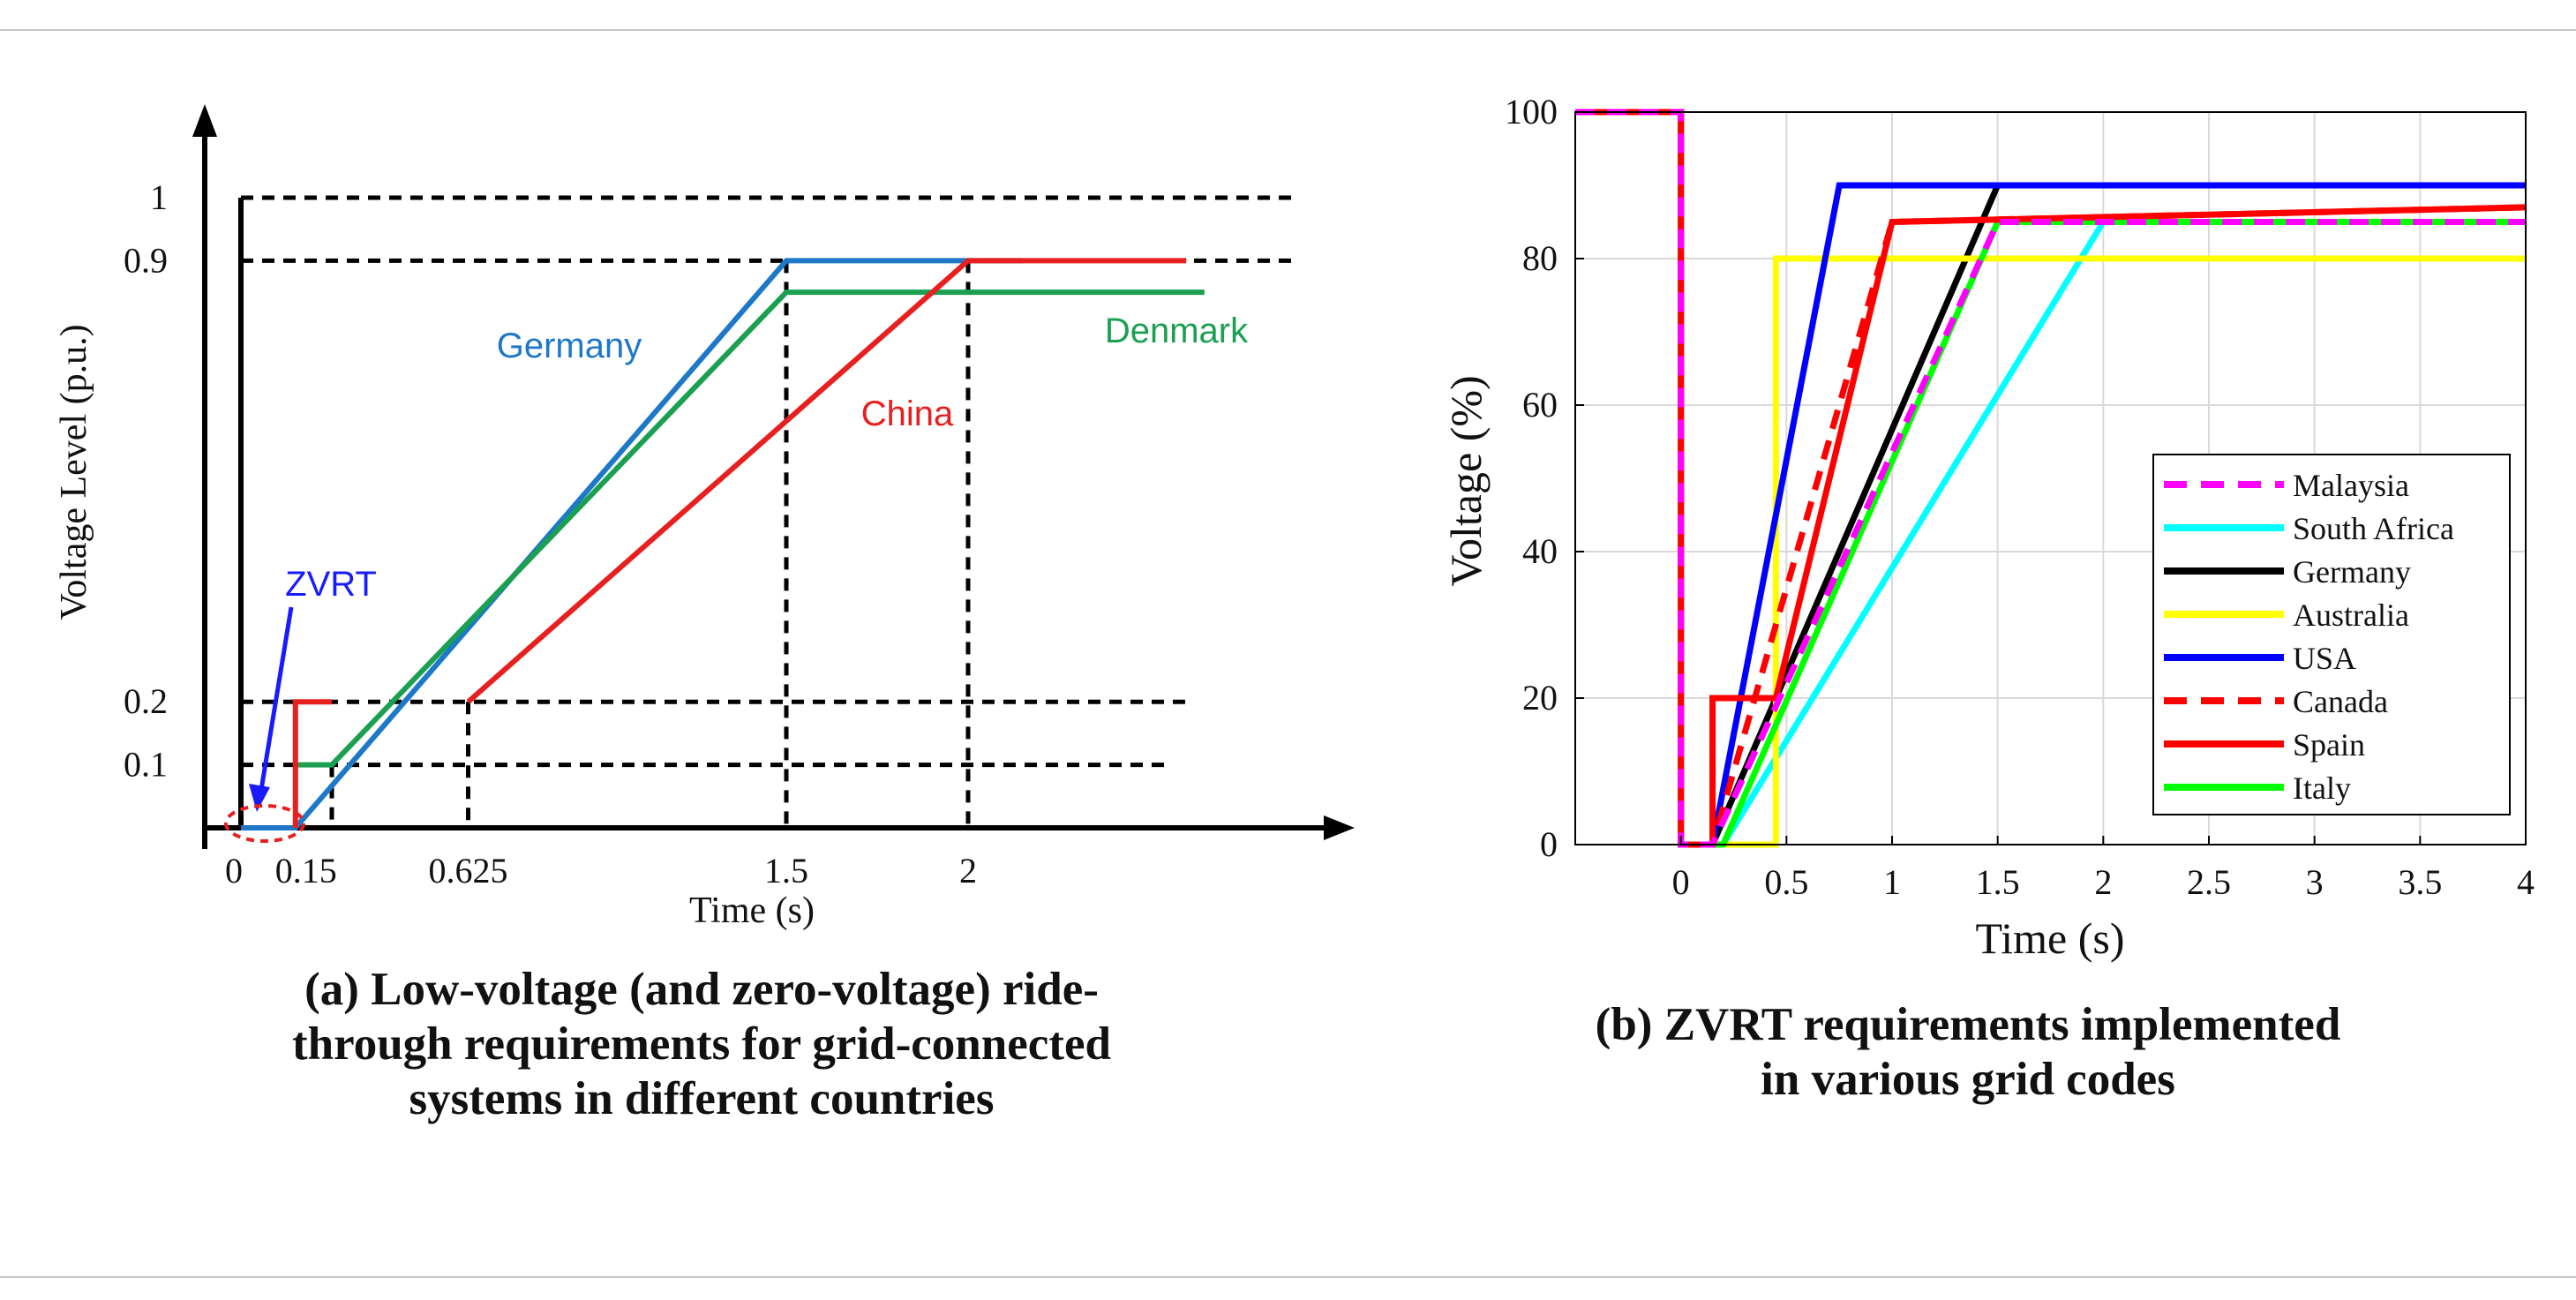 This screenshot has height=1300, width=2576. Describe the element at coordinates (1466, 480) in the screenshot. I see `y-axis-label: Voltage (%)` at that location.